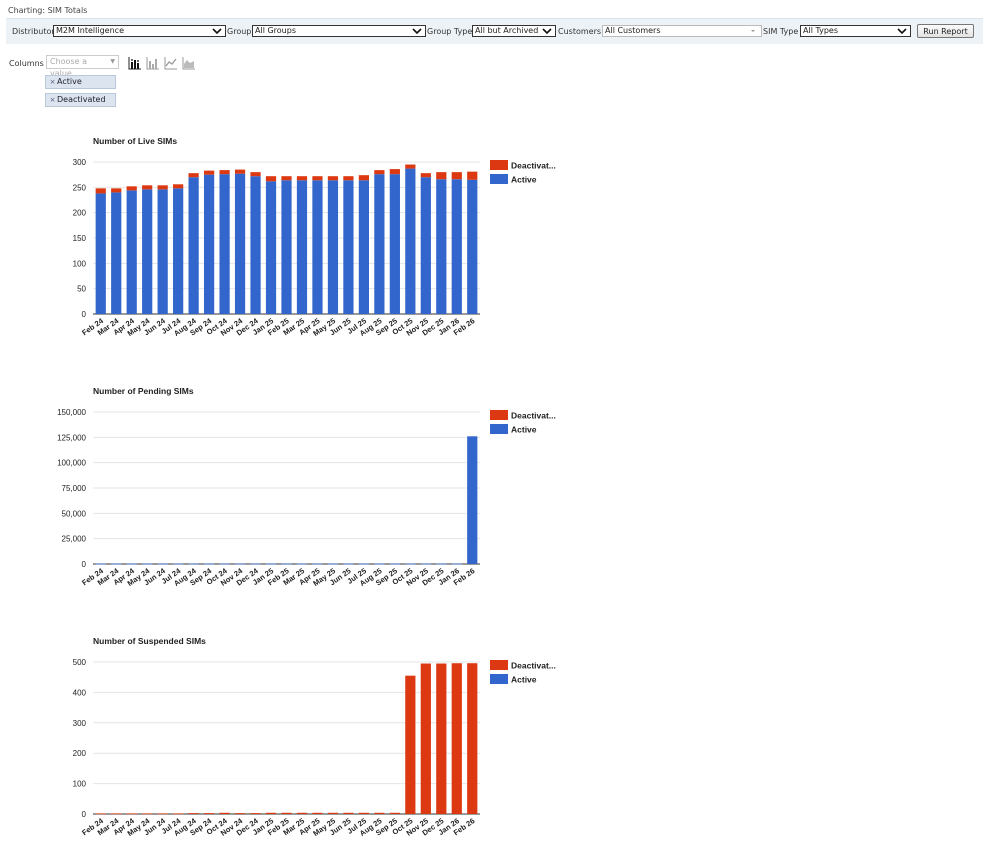 The height and width of the screenshot is (862, 983). What do you see at coordinates (514, 31) in the screenshot?
I see `group-type-select: All but Archived` at bounding box center [514, 31].